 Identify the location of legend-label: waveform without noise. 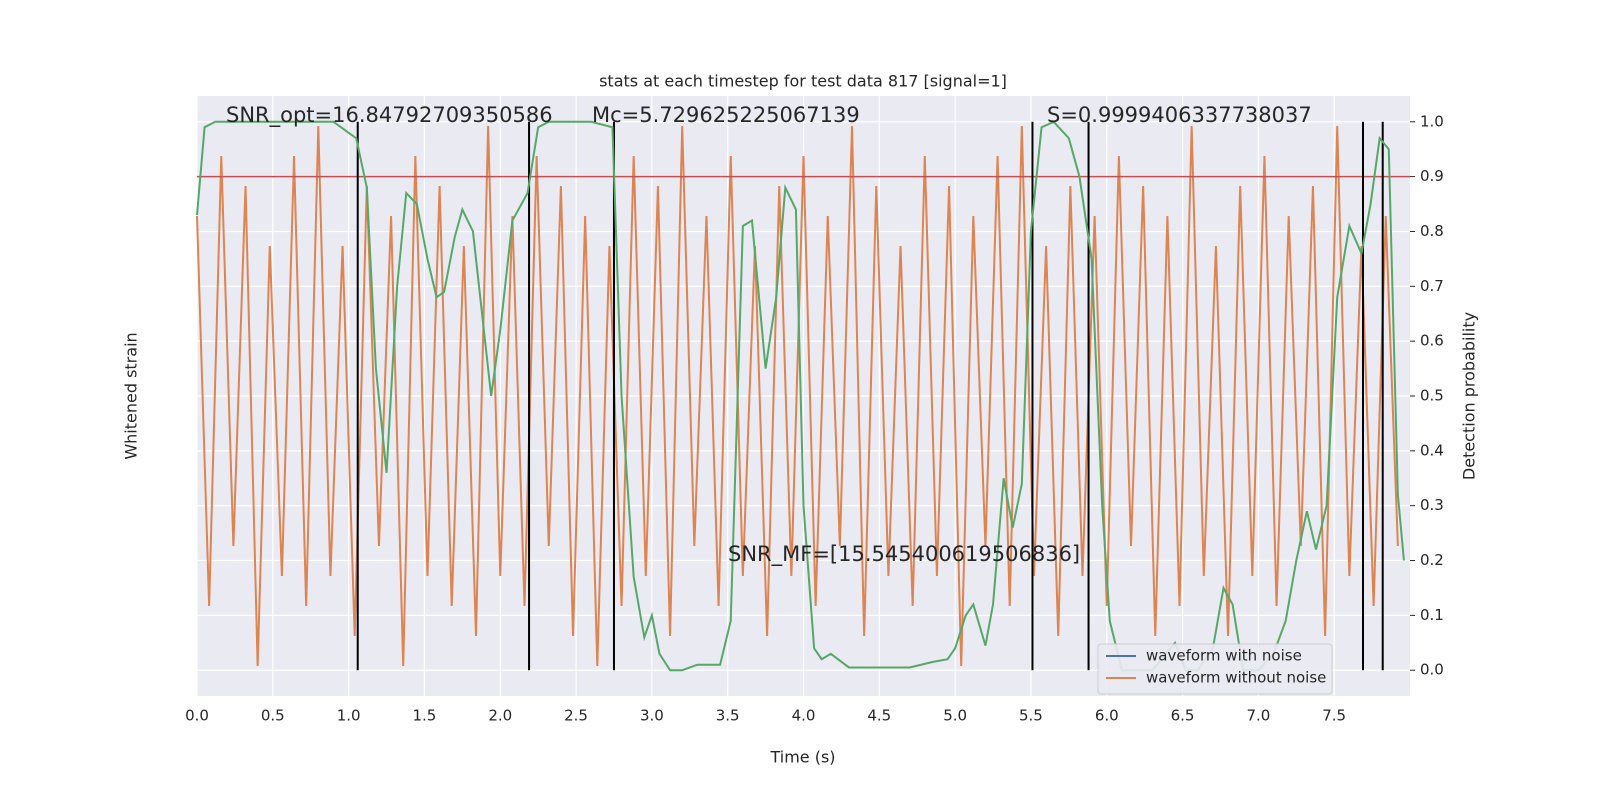
(1236, 678).